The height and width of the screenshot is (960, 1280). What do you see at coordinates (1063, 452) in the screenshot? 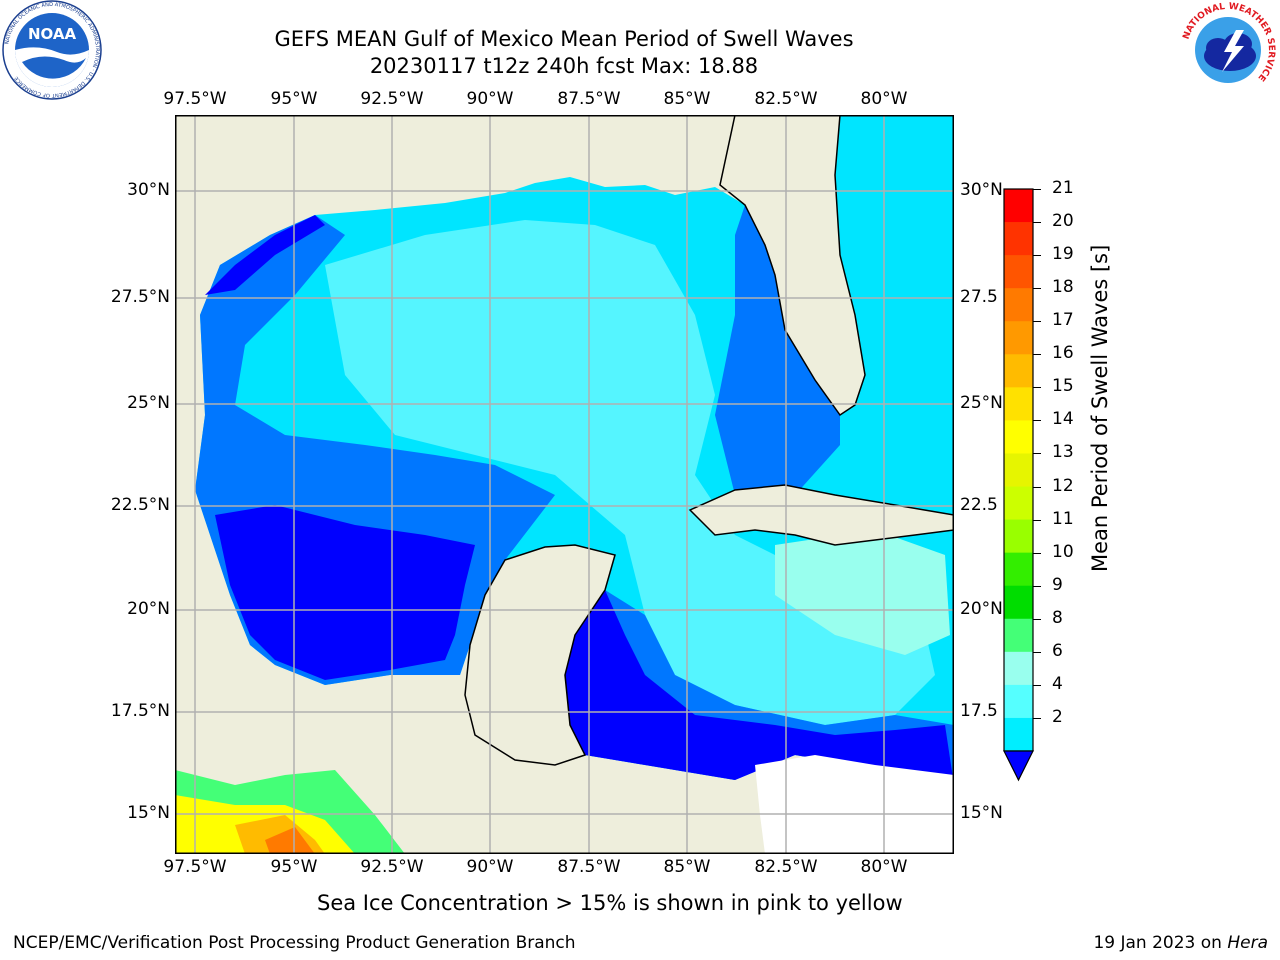
I see `colorbar-tick-label: 13` at bounding box center [1063, 452].